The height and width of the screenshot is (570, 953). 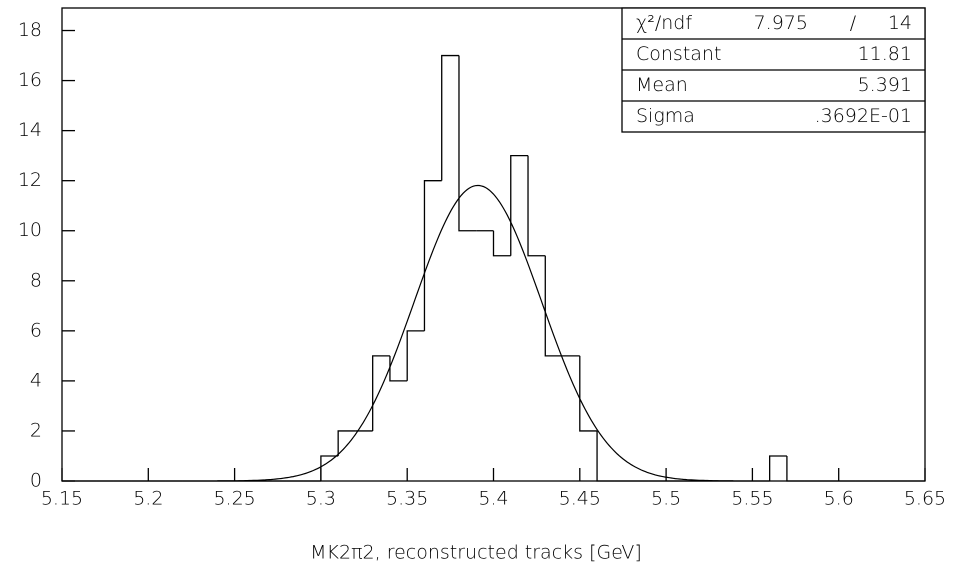 I want to click on stats-label: Mean, so click(x=662, y=85).